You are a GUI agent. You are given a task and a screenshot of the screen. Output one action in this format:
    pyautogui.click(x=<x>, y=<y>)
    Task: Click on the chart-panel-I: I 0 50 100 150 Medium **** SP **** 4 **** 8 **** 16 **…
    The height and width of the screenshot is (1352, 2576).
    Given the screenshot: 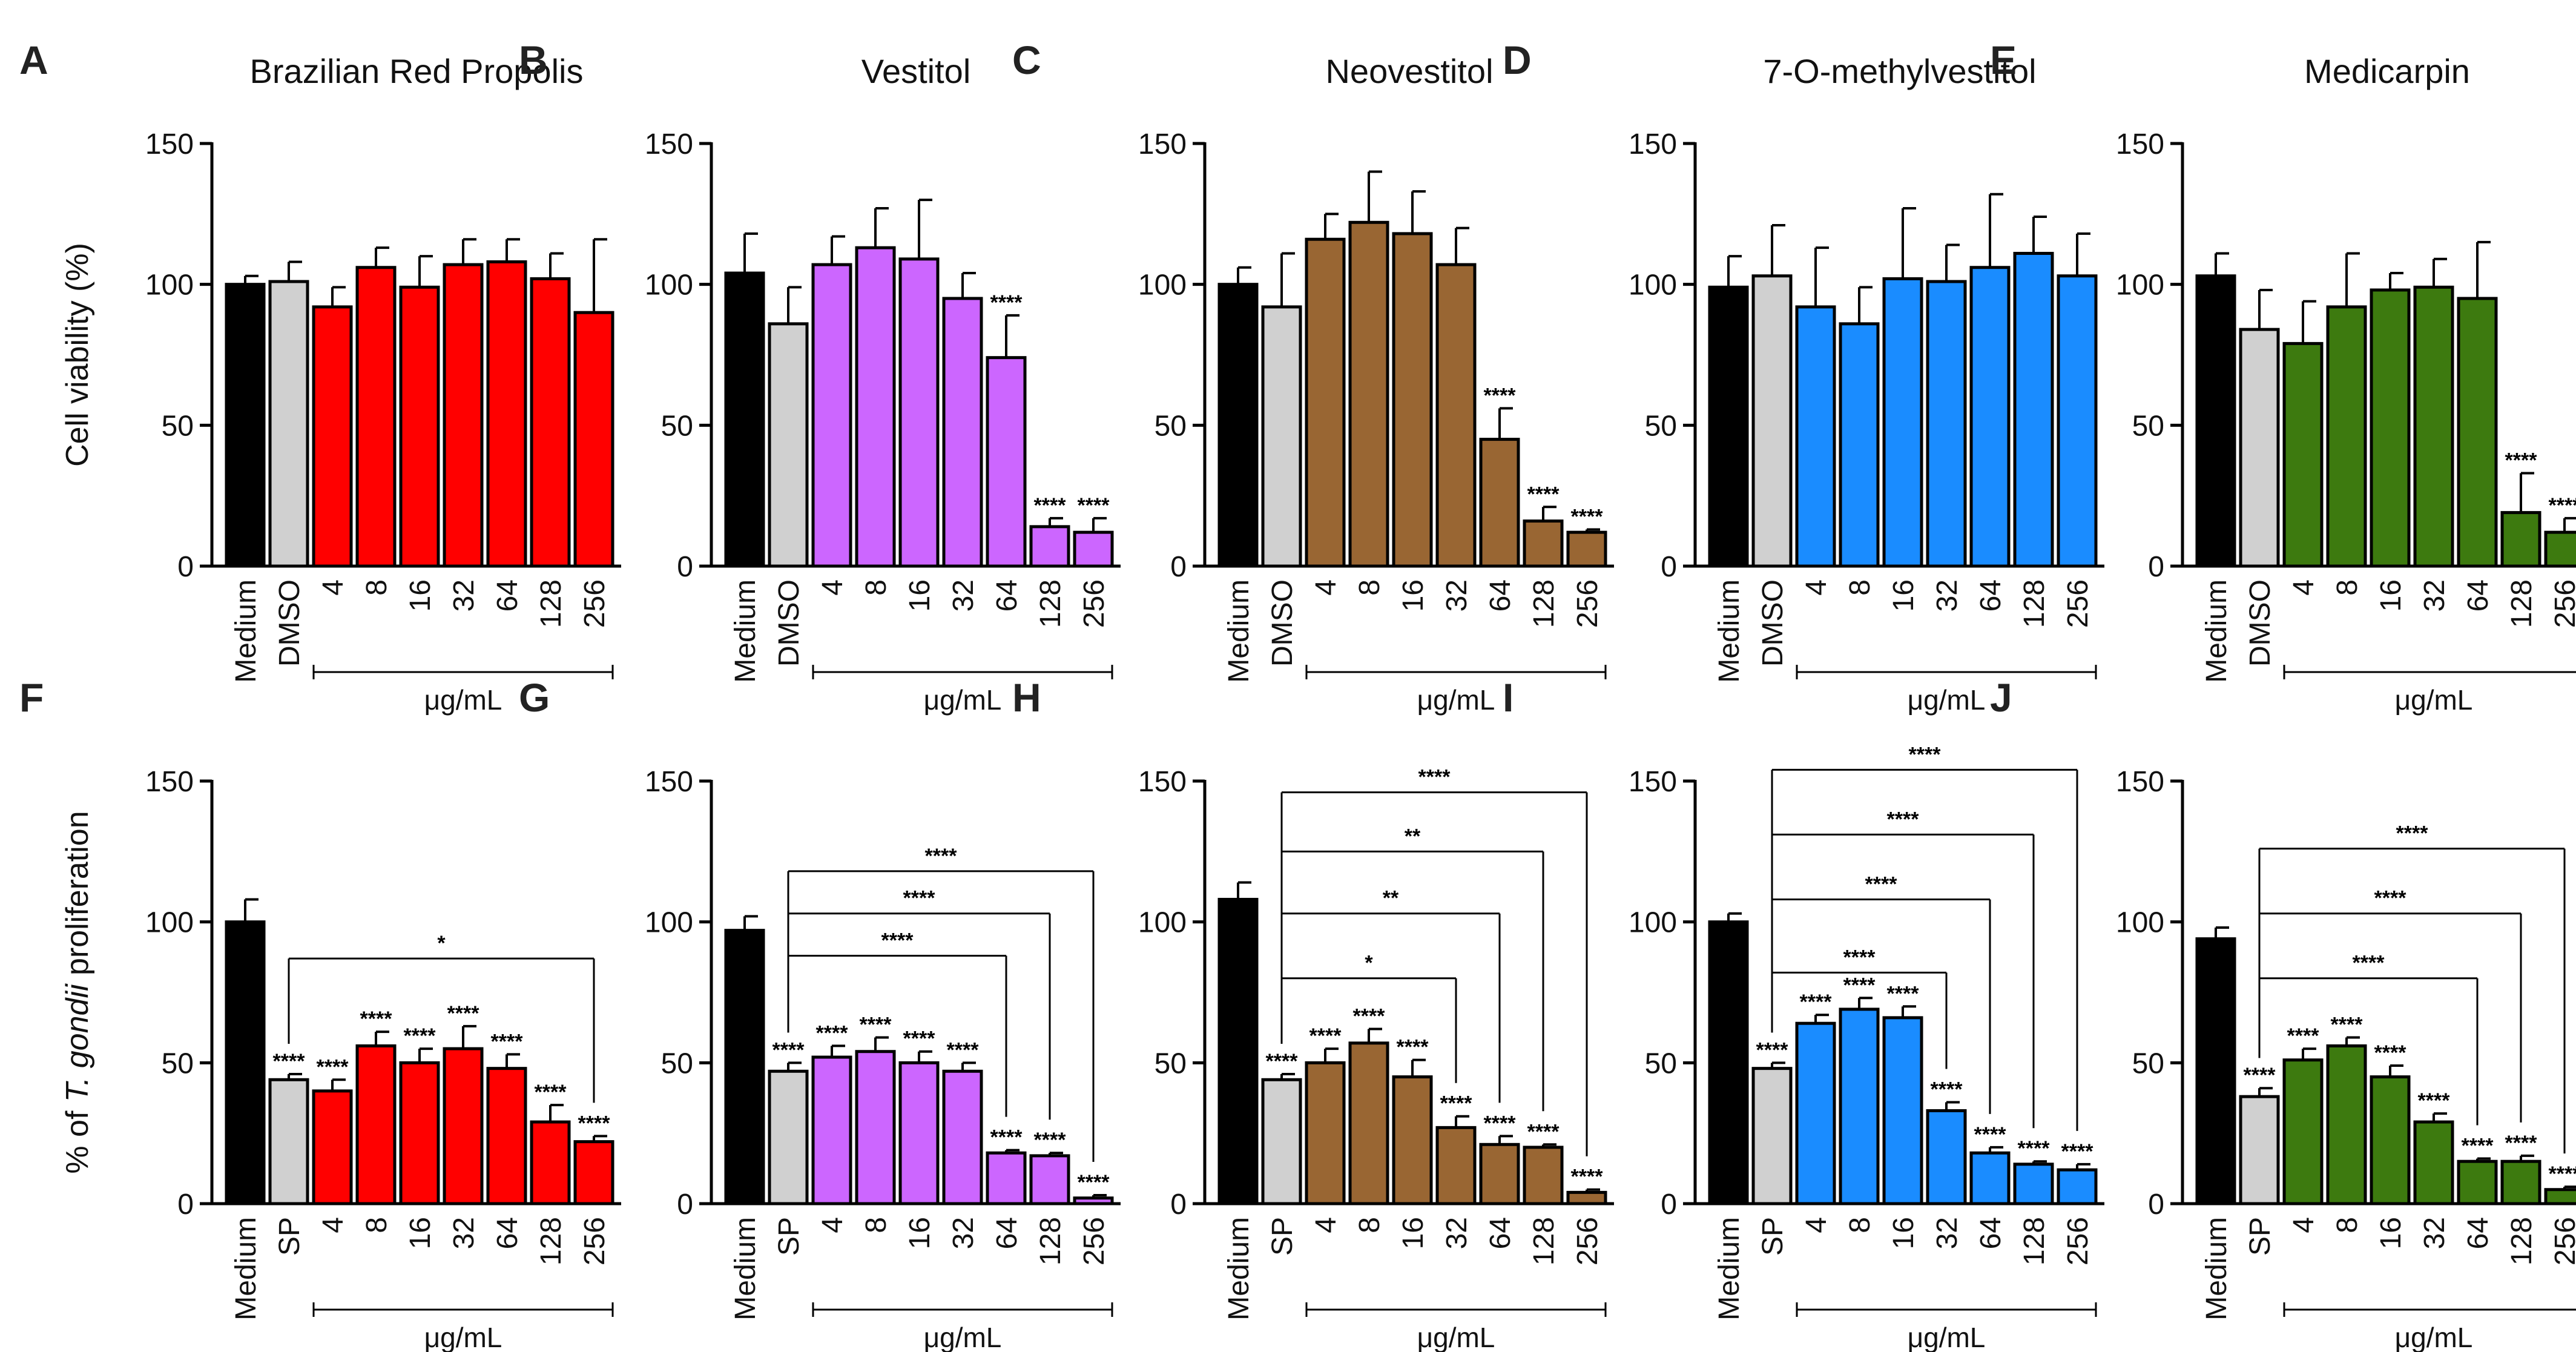 What is the action you would take?
    pyautogui.click(x=1803, y=1013)
    